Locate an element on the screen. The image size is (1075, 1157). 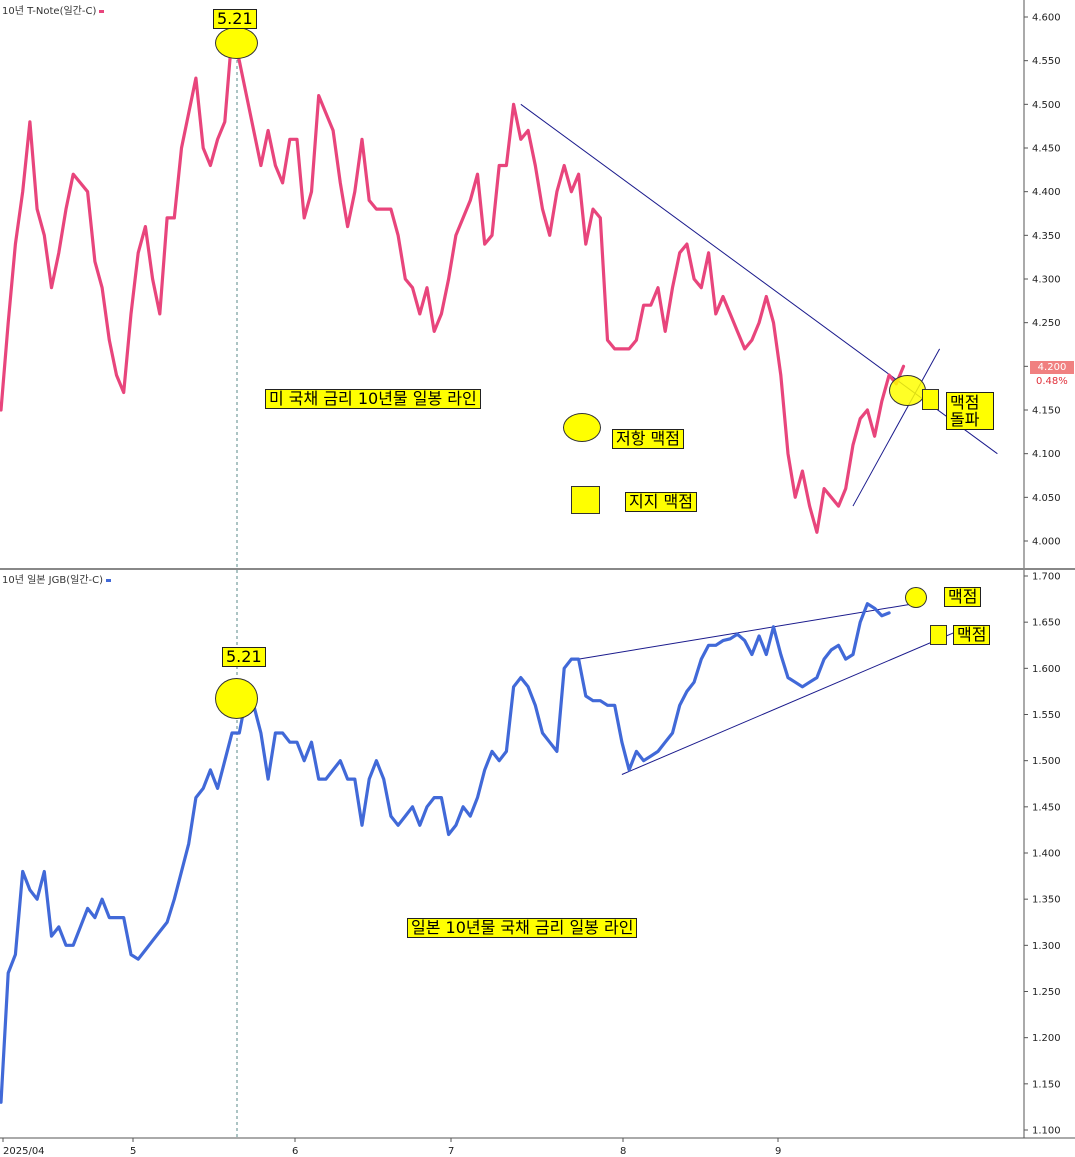
bottom-y-tick-label: 1.700 is located at coordinates (1046, 577).